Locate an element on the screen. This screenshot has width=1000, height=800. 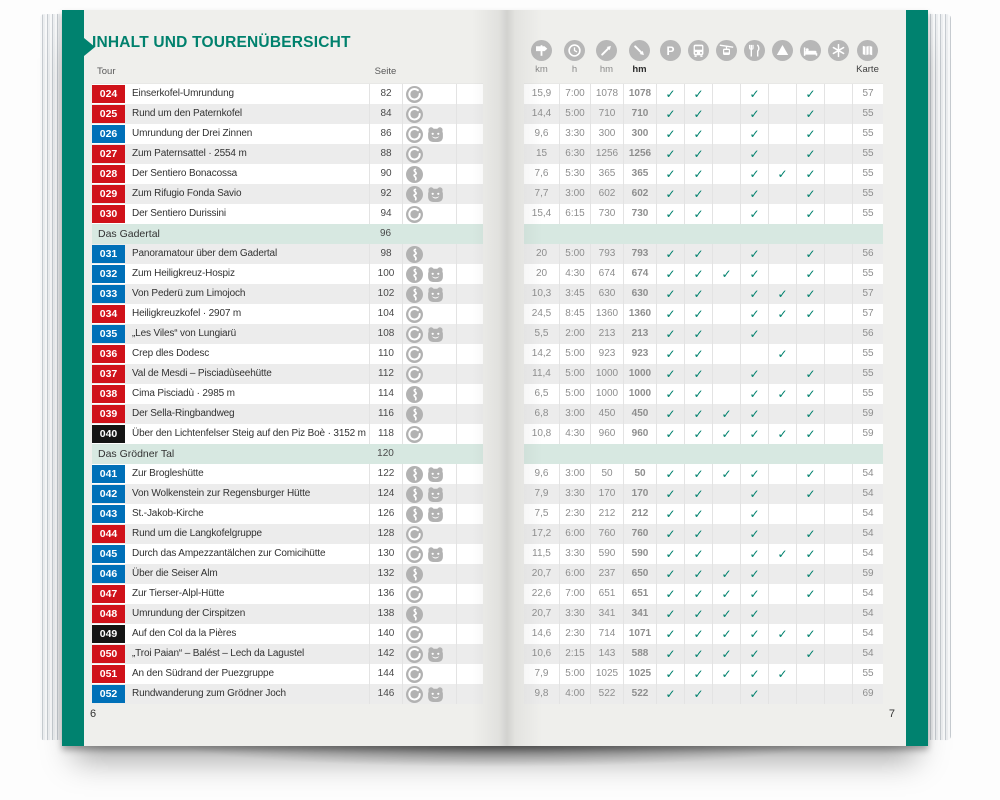
descent-value: 1256 is located at coordinates (639, 154).